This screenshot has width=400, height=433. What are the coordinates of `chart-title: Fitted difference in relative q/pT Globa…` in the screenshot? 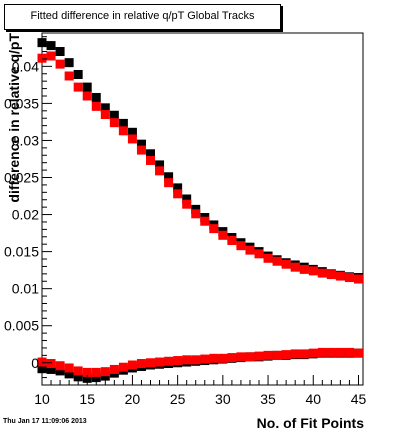 It's located at (142, 16).